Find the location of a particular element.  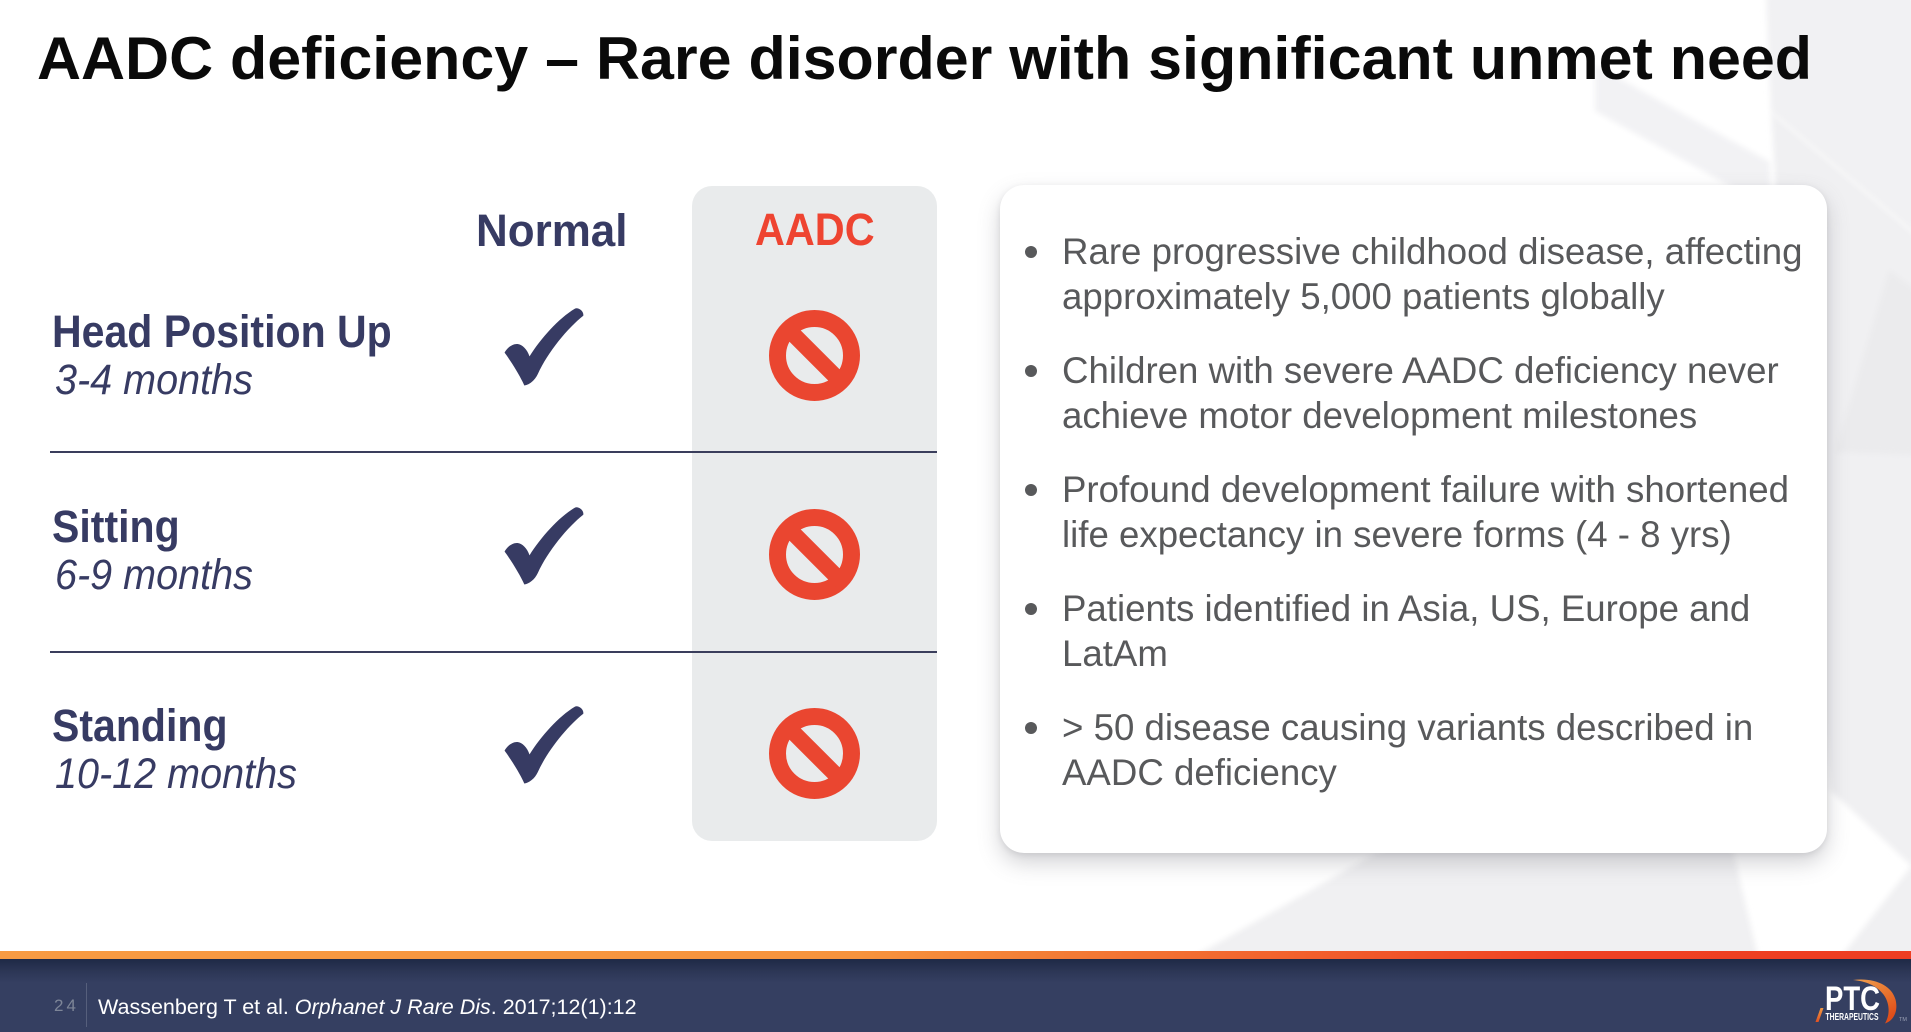

svg-text: TM is located at coordinates (1903, 1020).